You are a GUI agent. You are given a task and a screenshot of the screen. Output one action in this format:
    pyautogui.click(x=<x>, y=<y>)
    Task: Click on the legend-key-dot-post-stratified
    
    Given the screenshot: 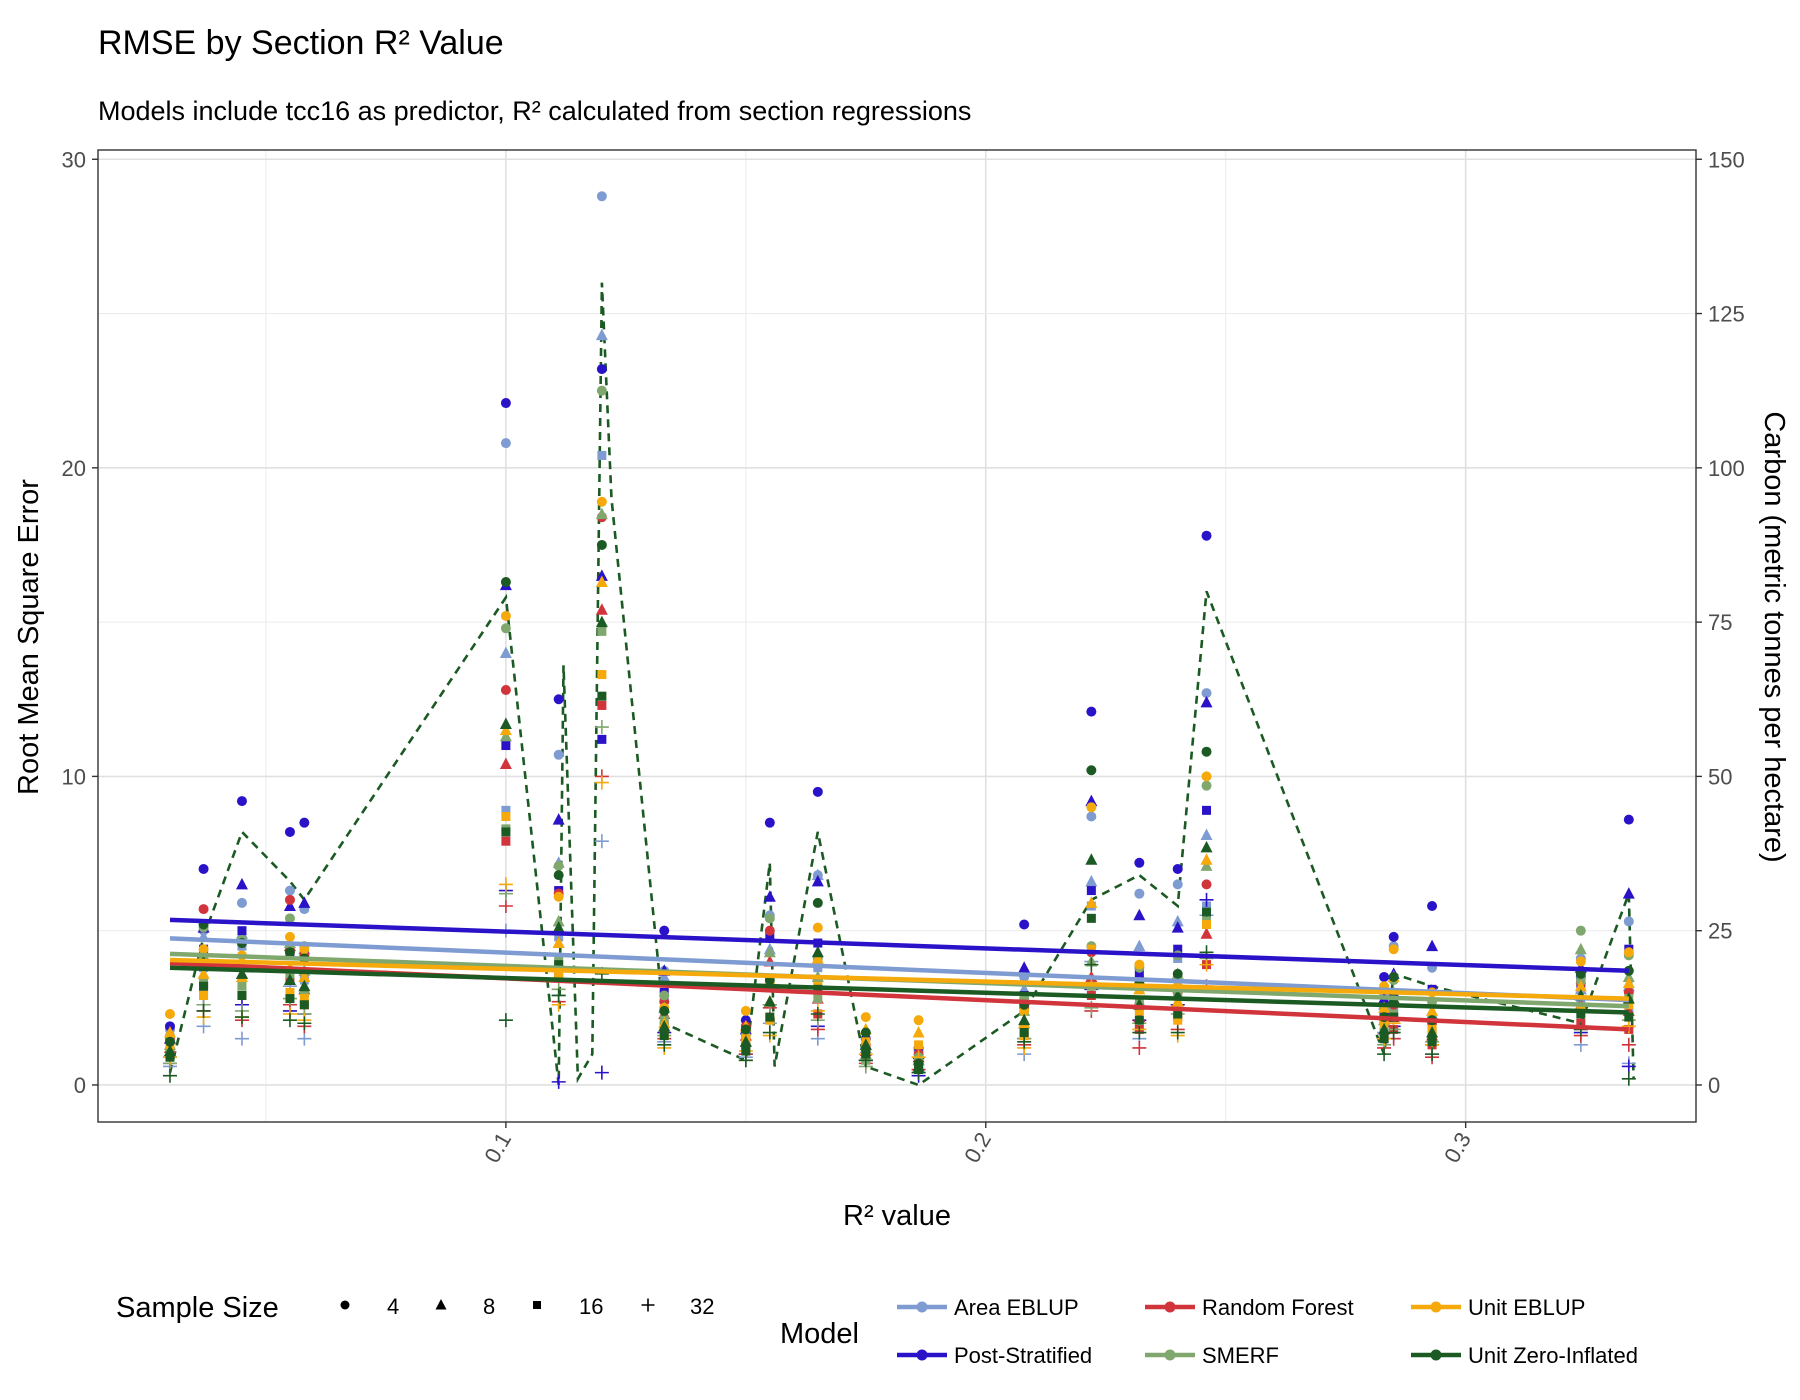 What is the action you would take?
    pyautogui.click(x=922, y=1355)
    